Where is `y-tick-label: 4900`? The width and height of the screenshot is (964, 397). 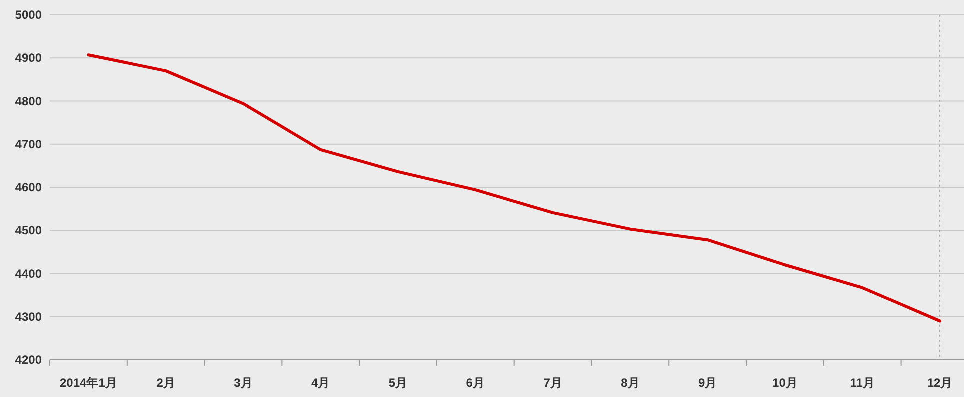 y-tick-label: 4900 is located at coordinates (28, 58).